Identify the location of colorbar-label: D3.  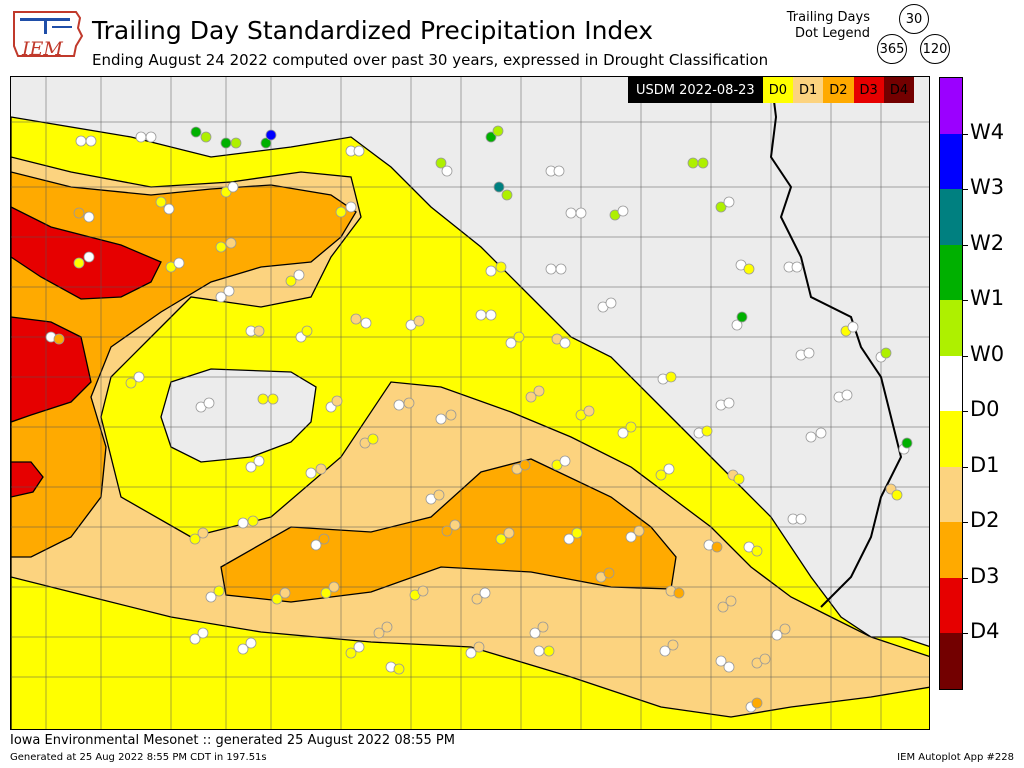
(985, 575).